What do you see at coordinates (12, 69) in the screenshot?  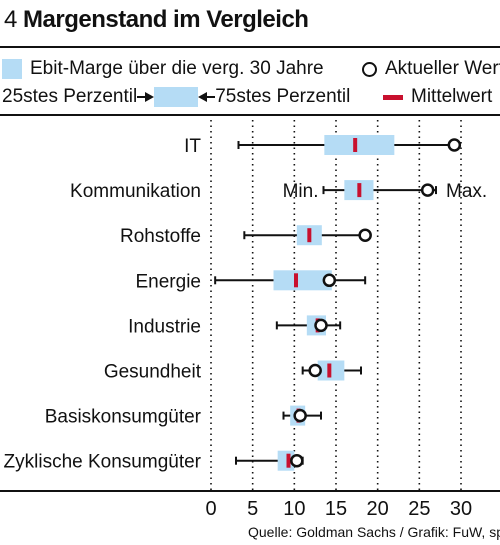 I see `legend-box-swatch` at bounding box center [12, 69].